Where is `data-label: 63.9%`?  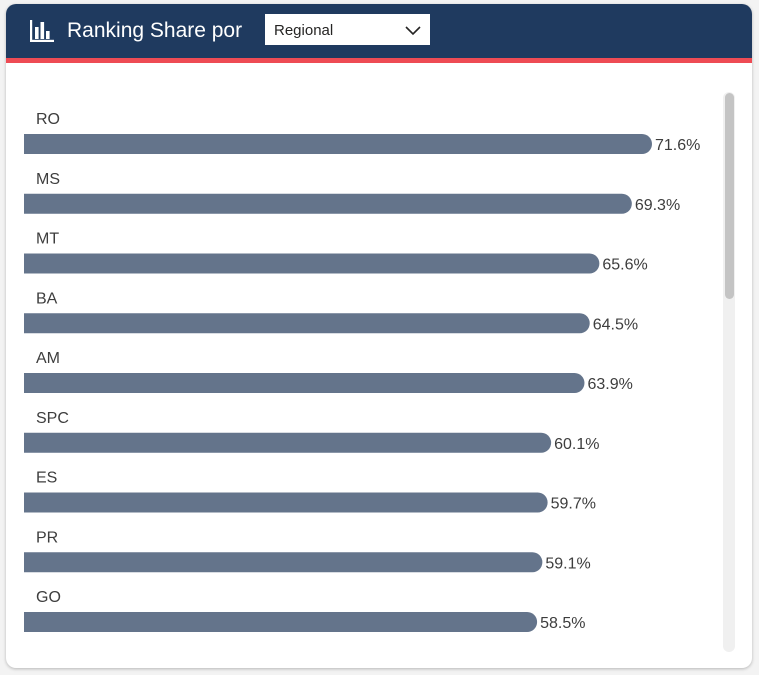 data-label: 63.9% is located at coordinates (609, 384).